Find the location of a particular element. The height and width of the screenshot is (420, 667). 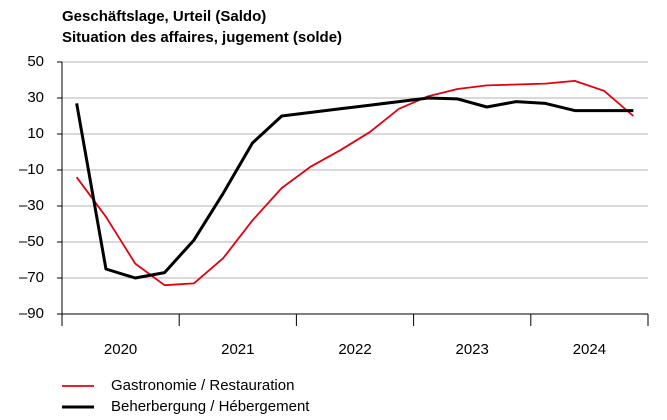

y-tick-label: 10 is located at coordinates (35, 133).